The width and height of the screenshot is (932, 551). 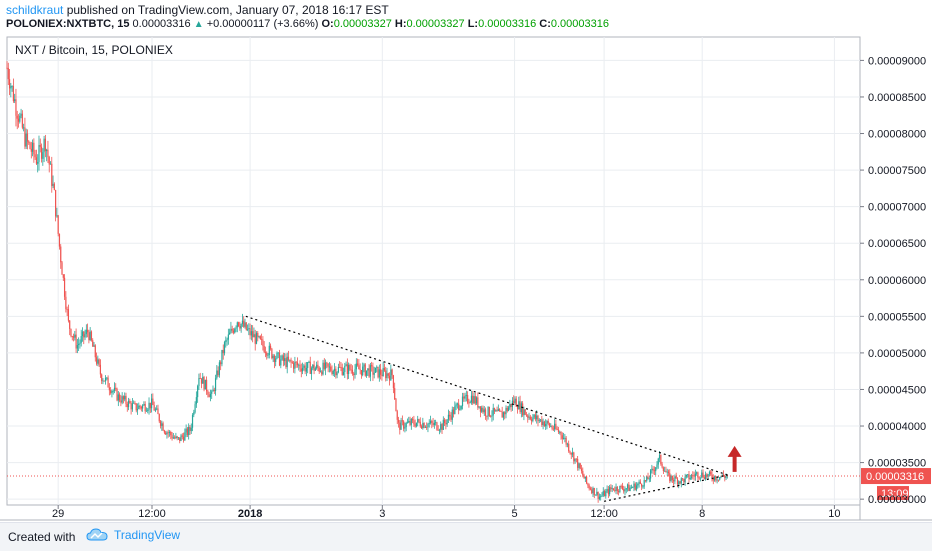 I want to click on footer: Created with TradingView, so click(x=466, y=536).